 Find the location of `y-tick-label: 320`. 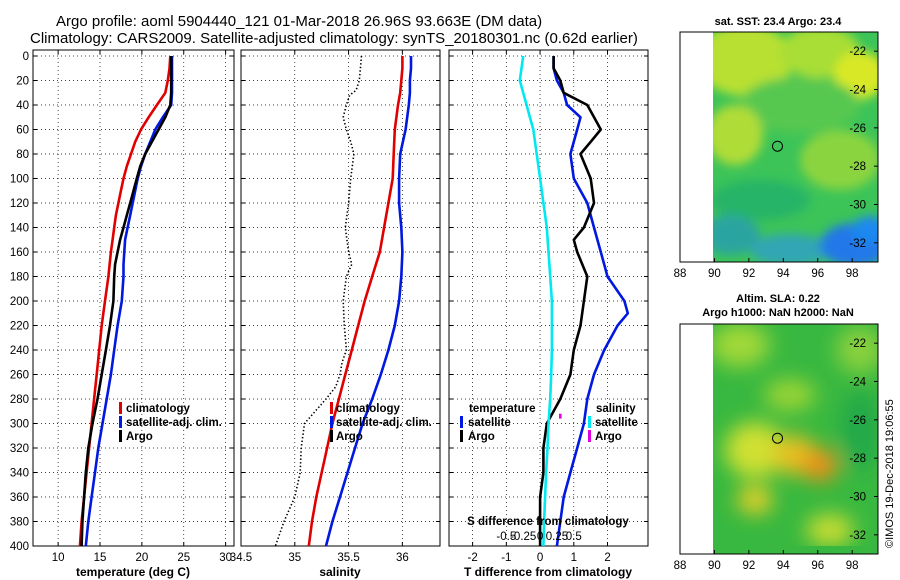

y-tick-label: 320 is located at coordinates (19, 449).